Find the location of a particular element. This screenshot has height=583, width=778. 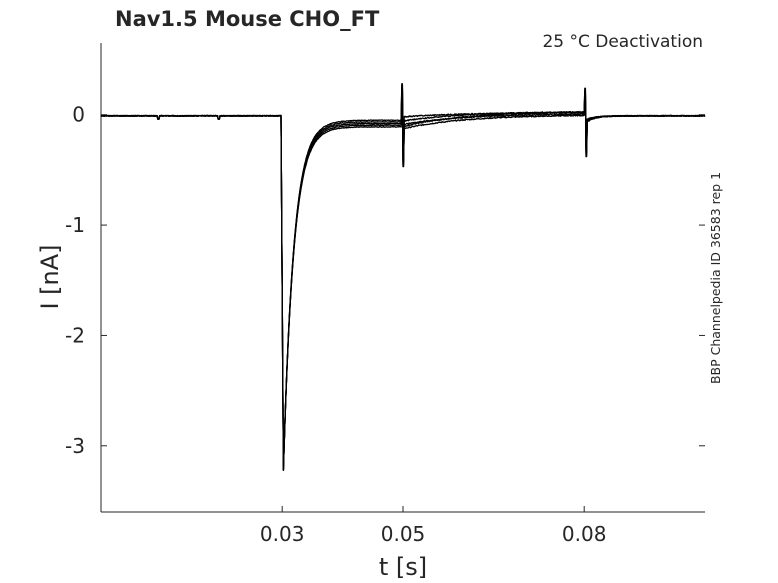

x-tick-label: 0.05 is located at coordinates (403, 534).